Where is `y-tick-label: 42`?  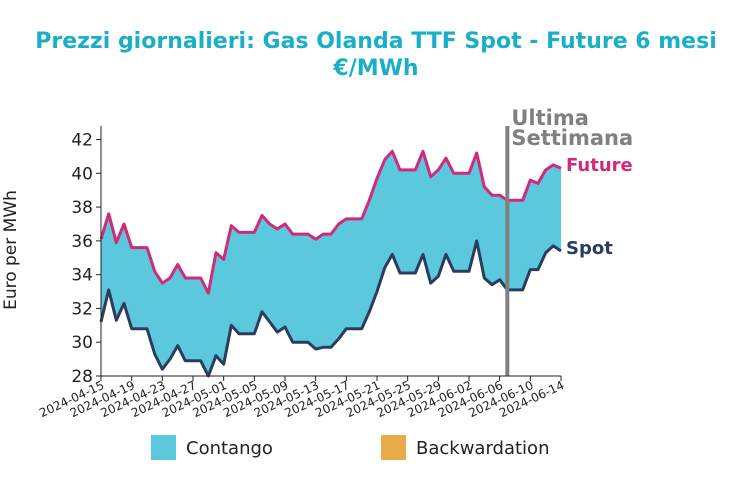 y-tick-label: 42 is located at coordinates (82, 141).